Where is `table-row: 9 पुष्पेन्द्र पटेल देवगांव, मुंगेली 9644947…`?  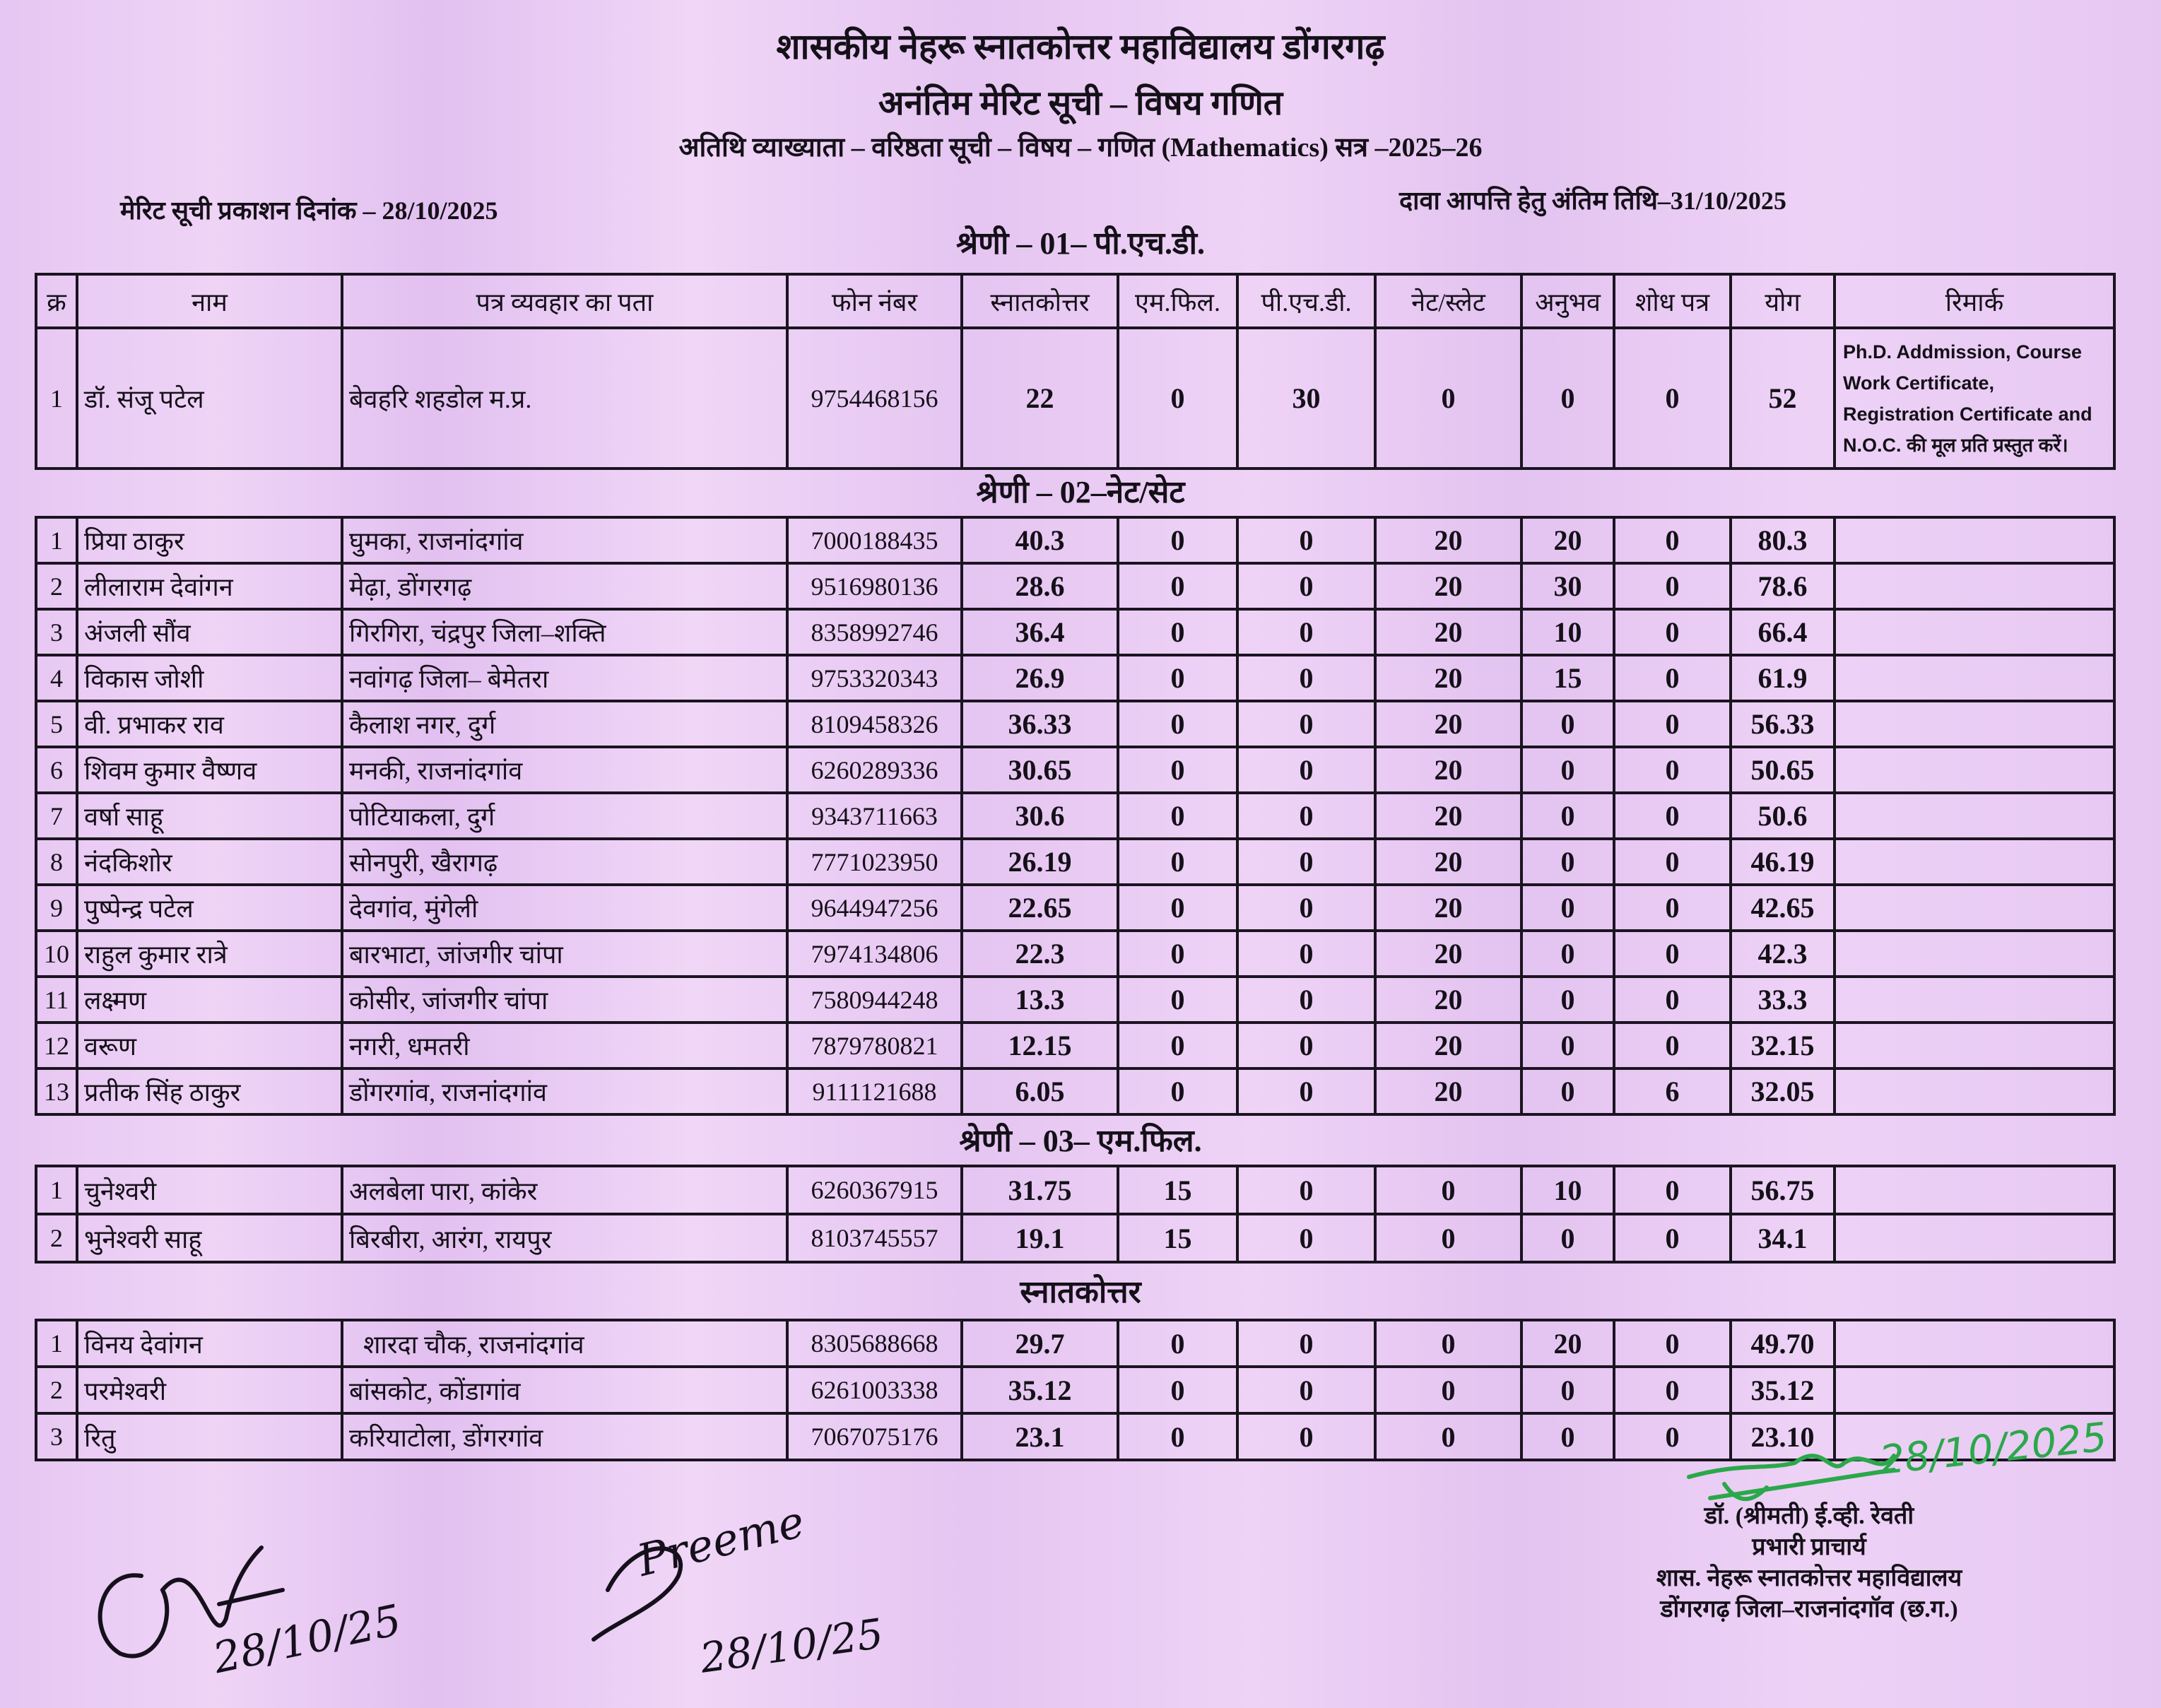 table-row: 9 पुष्पेन्द्र पटेल देवगांव, मुंगेली 9644947… is located at coordinates (1075, 908).